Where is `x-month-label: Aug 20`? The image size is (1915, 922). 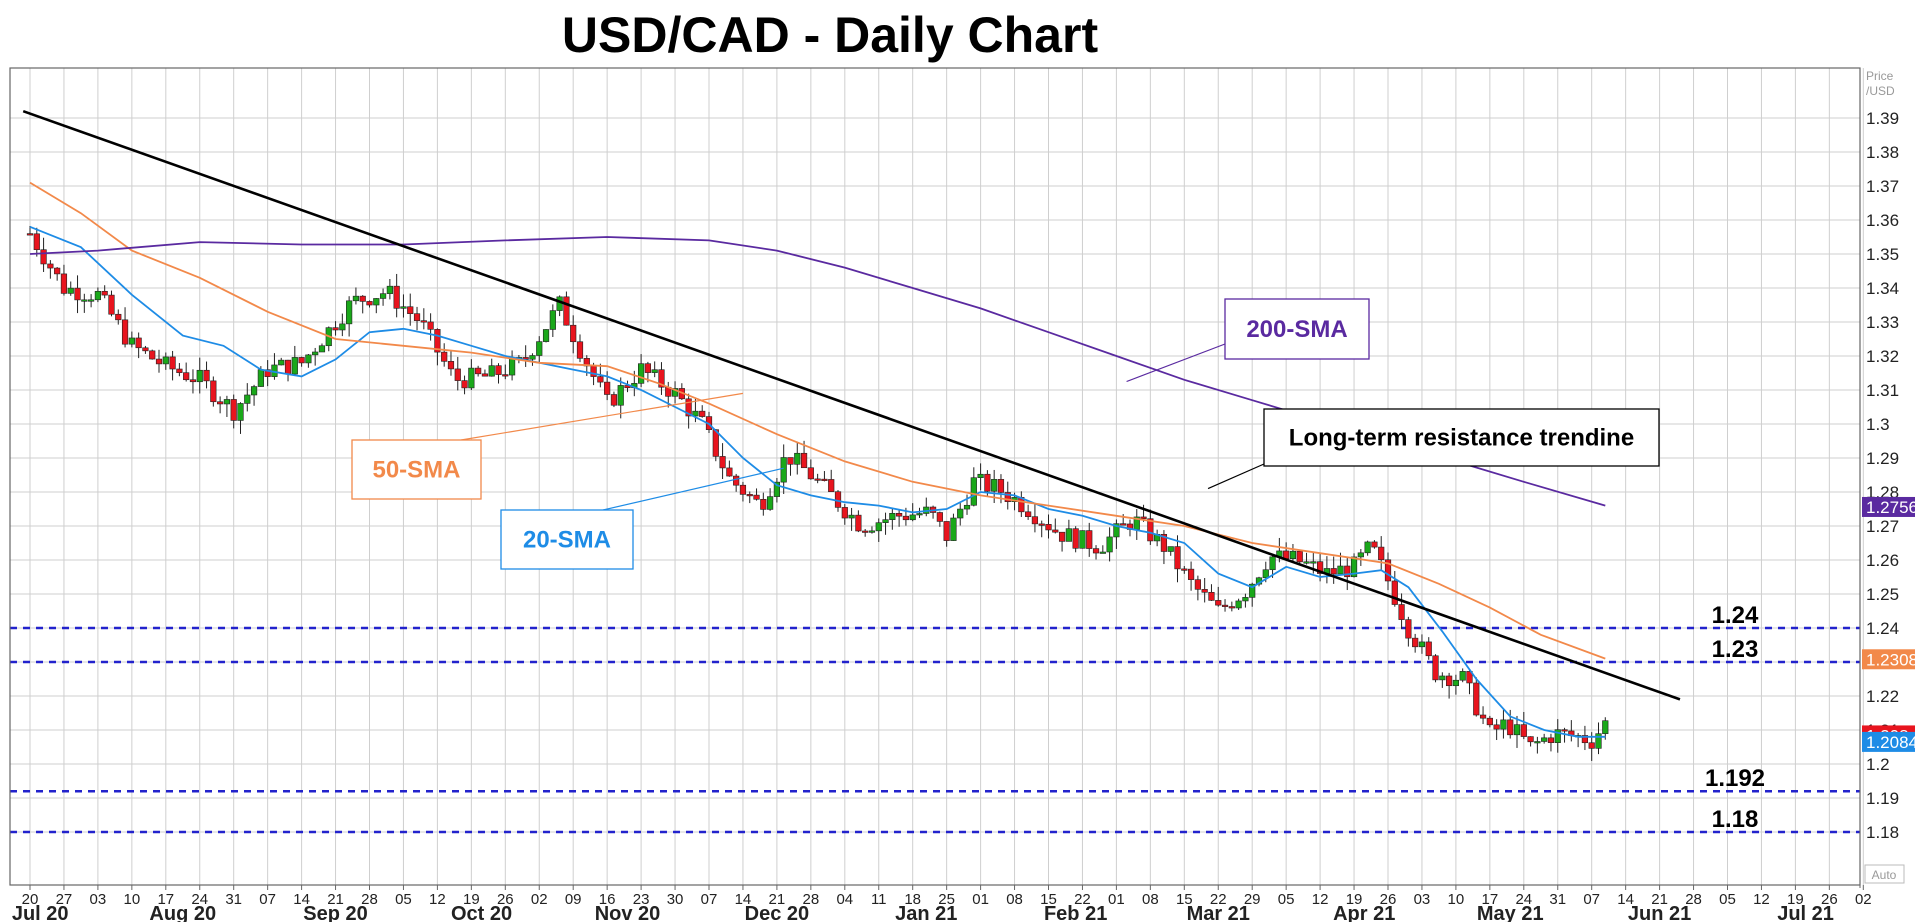 x-month-label: Aug 20 is located at coordinates (182, 912).